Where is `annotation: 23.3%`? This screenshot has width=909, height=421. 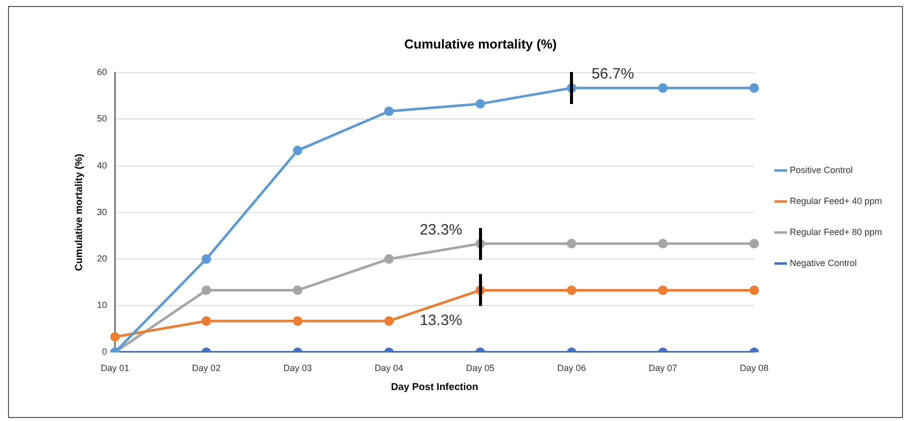 annotation: 23.3% is located at coordinates (441, 229).